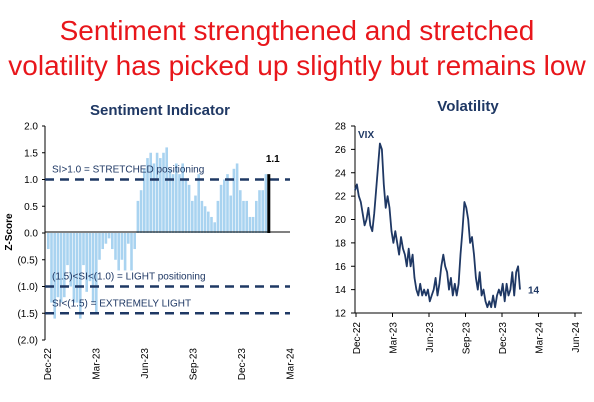 The height and width of the screenshot is (402, 594). What do you see at coordinates (341, 267) in the screenshot?
I see `volatility-y-tick-label: 16` at bounding box center [341, 267].